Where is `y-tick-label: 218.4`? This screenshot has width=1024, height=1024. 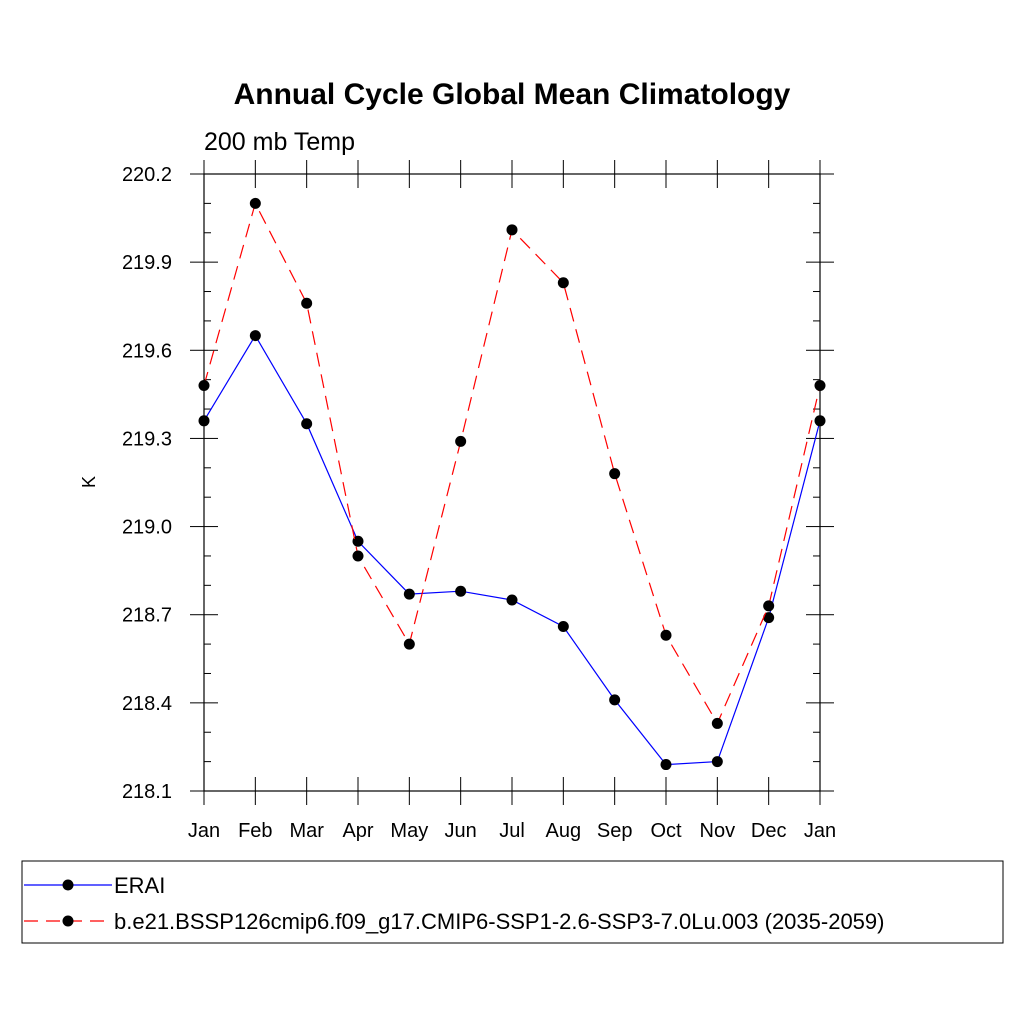 y-tick-label: 218.4 is located at coordinates (147, 704).